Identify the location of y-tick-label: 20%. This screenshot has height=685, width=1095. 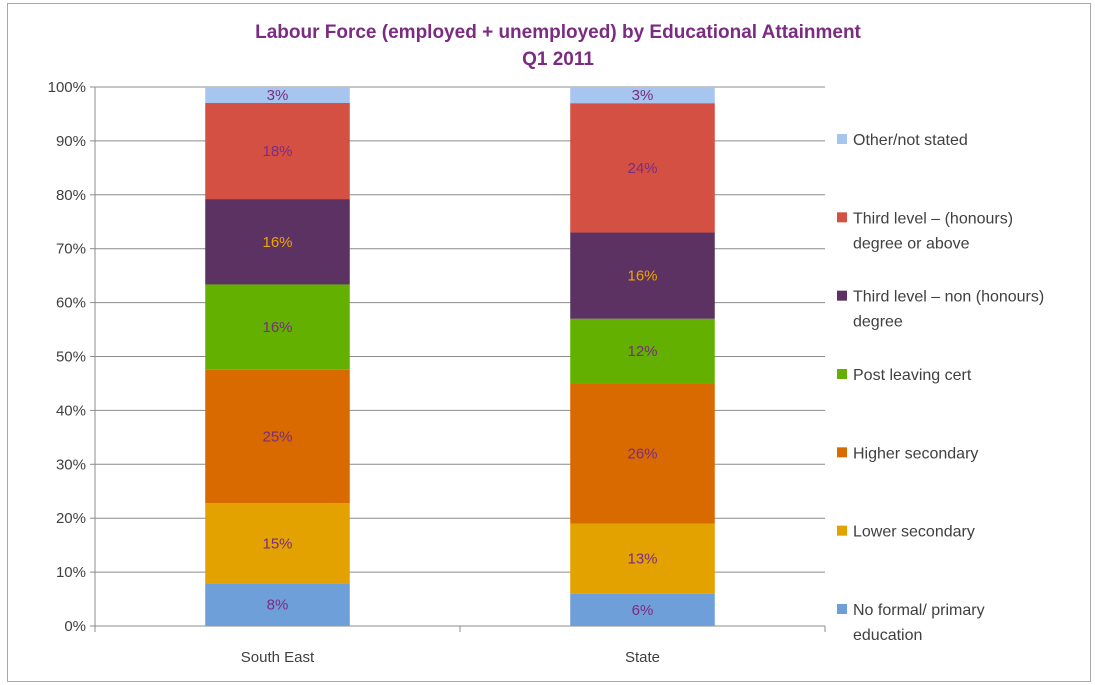
(71, 518).